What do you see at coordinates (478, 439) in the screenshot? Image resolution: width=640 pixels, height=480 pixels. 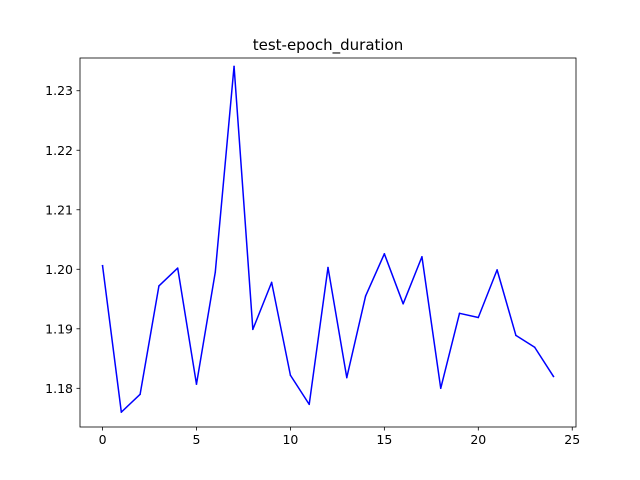 I see `x-tick-label: 20` at bounding box center [478, 439].